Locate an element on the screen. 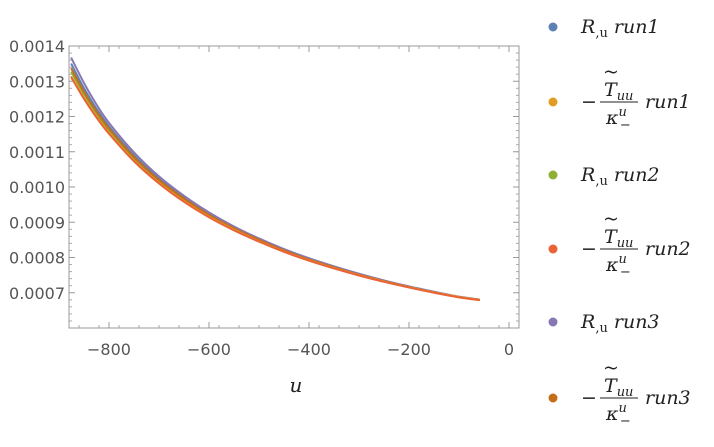 The image size is (714, 447). legend-run: run1 is located at coordinates (668, 102).